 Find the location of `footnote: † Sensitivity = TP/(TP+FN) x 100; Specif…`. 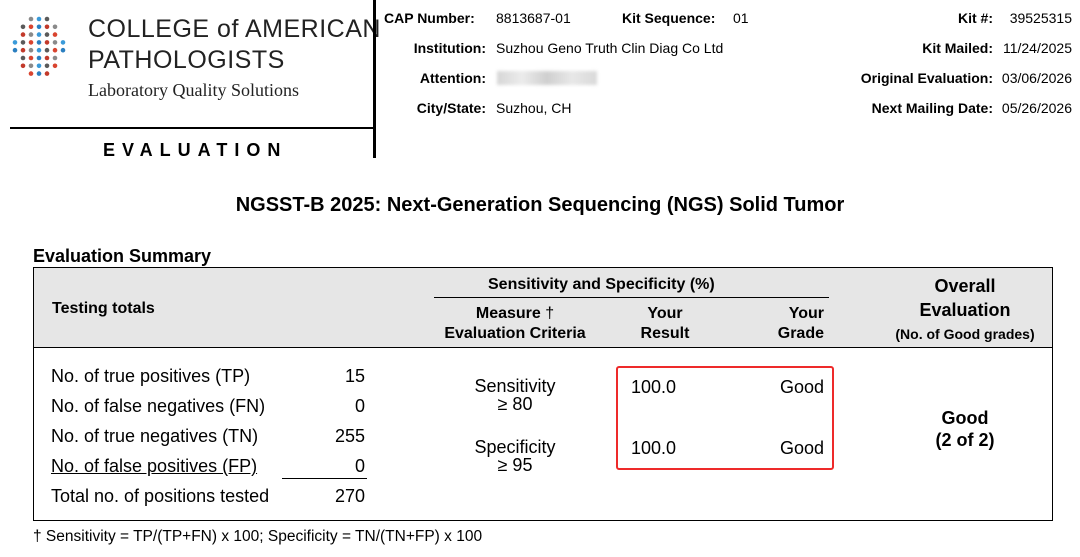

footnote: † Sensitivity = TP/(TP+FN) x 100; Specif… is located at coordinates (258, 536).